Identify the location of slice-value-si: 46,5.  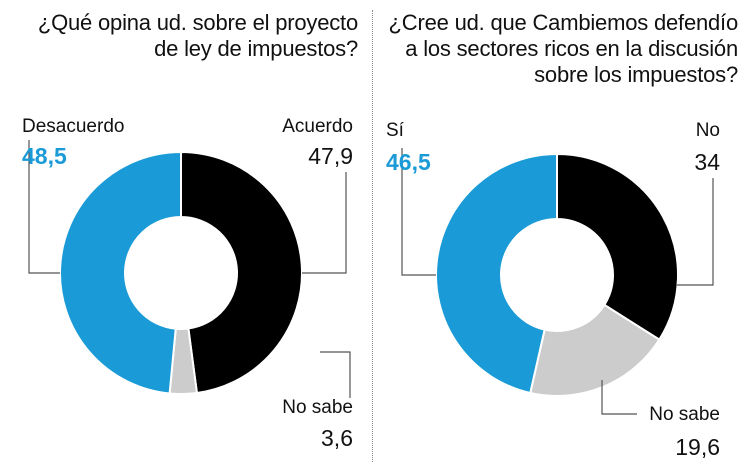
(408, 162).